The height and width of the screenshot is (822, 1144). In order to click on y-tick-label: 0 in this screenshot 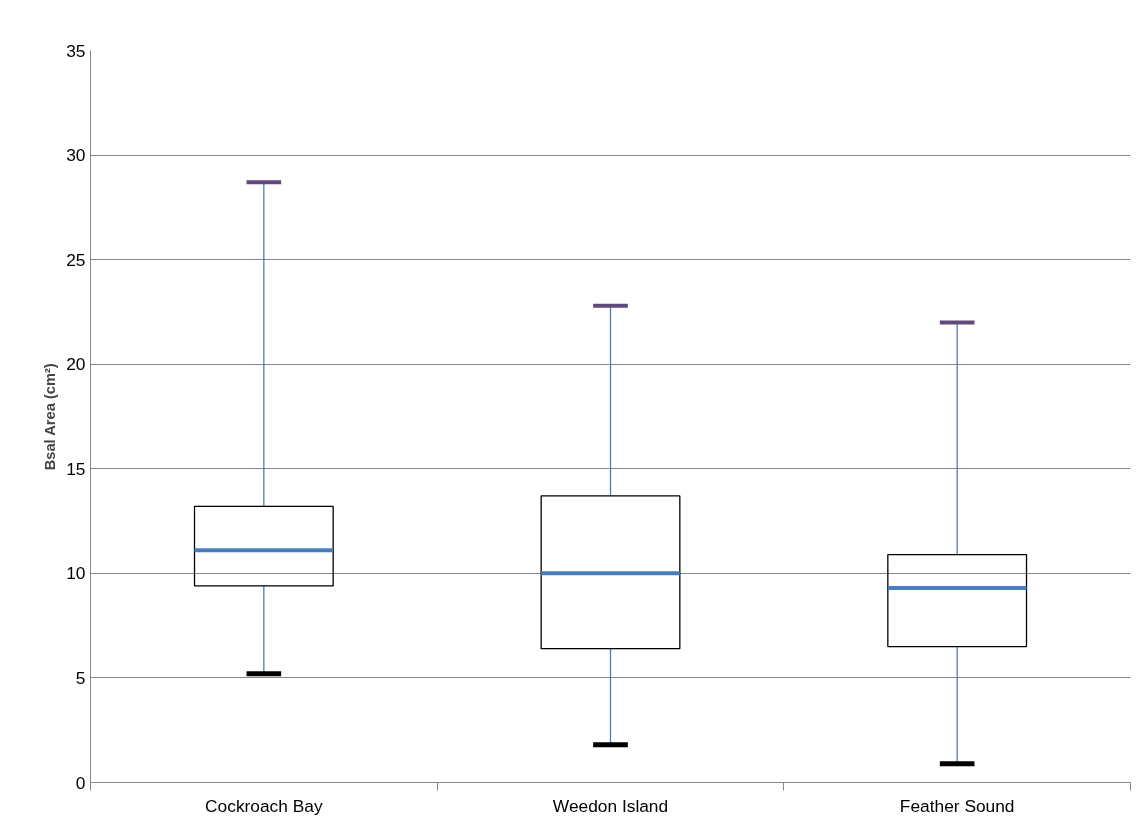, I will do `click(80, 782)`.